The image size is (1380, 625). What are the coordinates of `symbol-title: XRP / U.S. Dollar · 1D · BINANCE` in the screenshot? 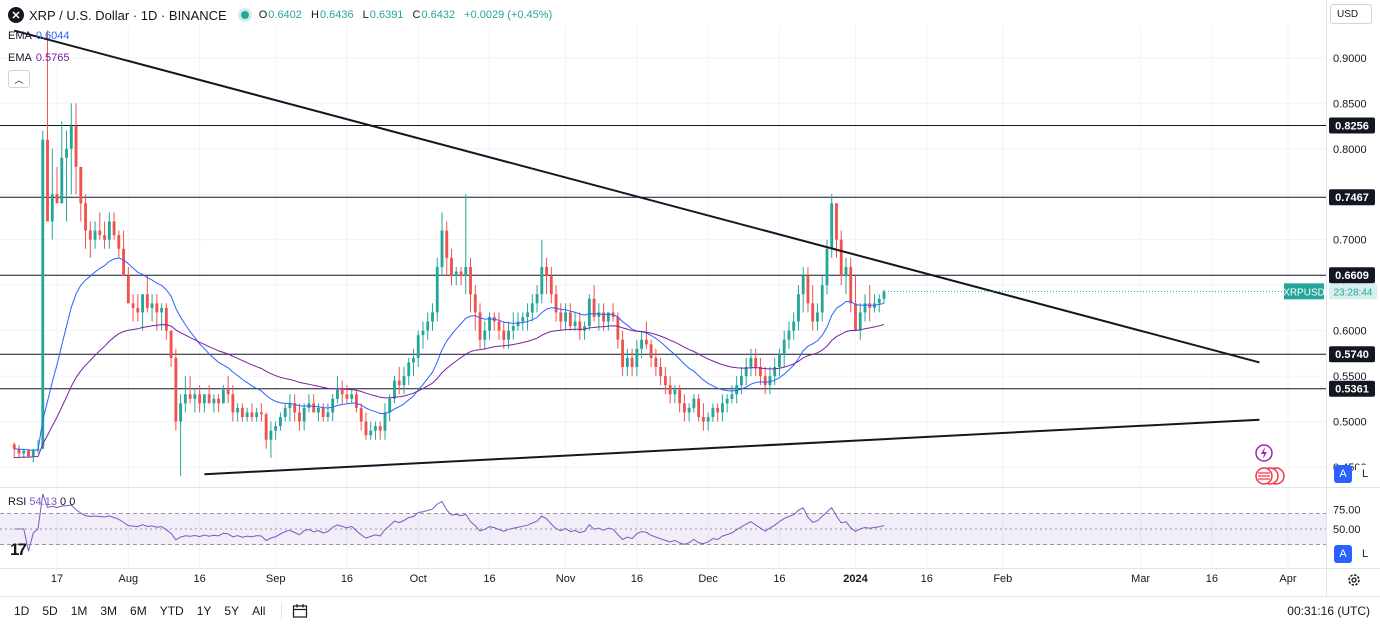 It's located at (128, 15).